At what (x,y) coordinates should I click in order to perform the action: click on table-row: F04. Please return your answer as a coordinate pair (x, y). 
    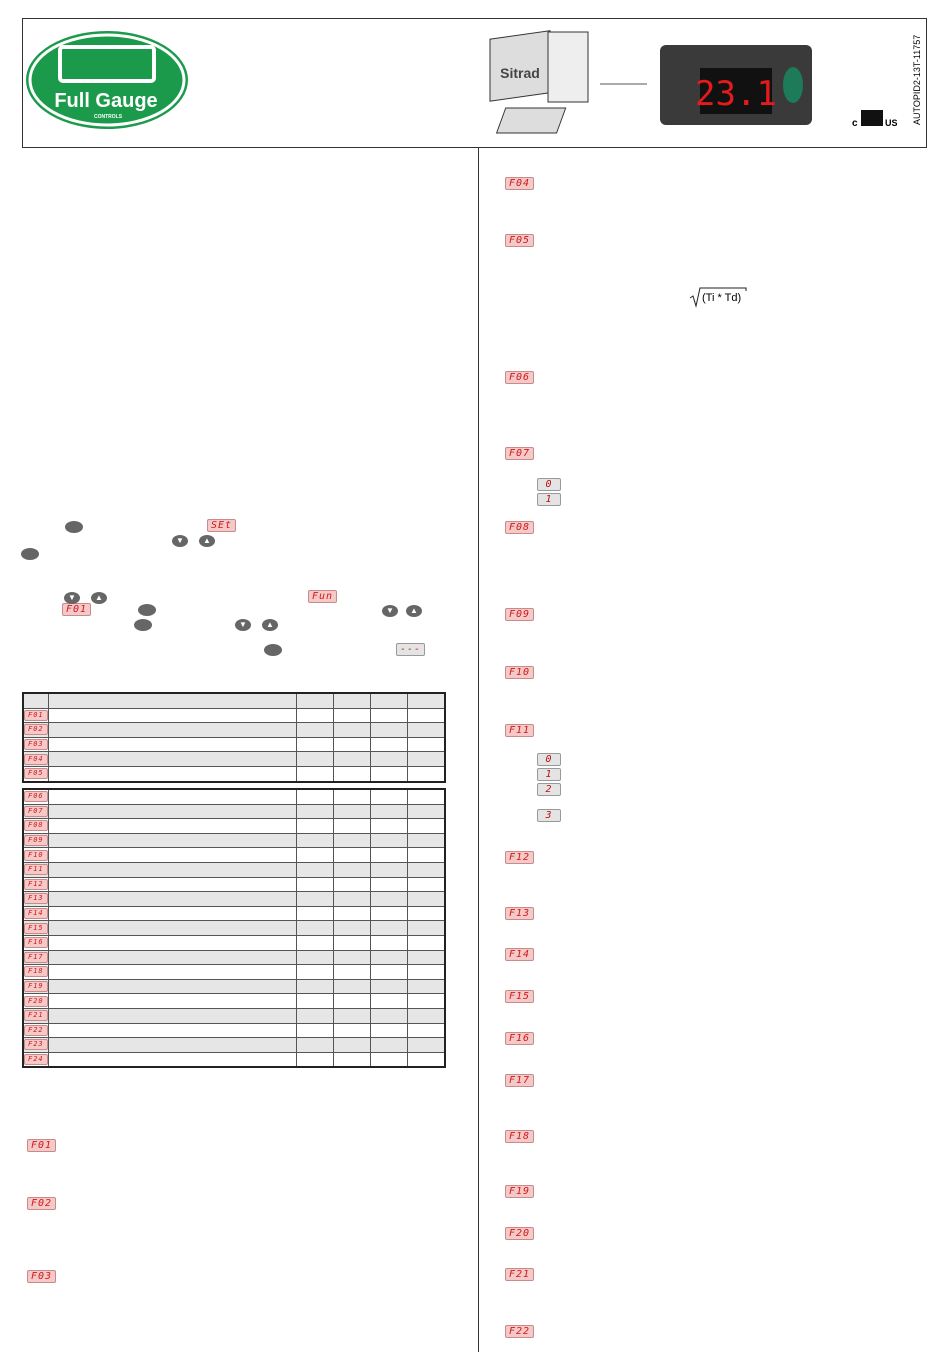
    Looking at the image, I should click on (234, 759).